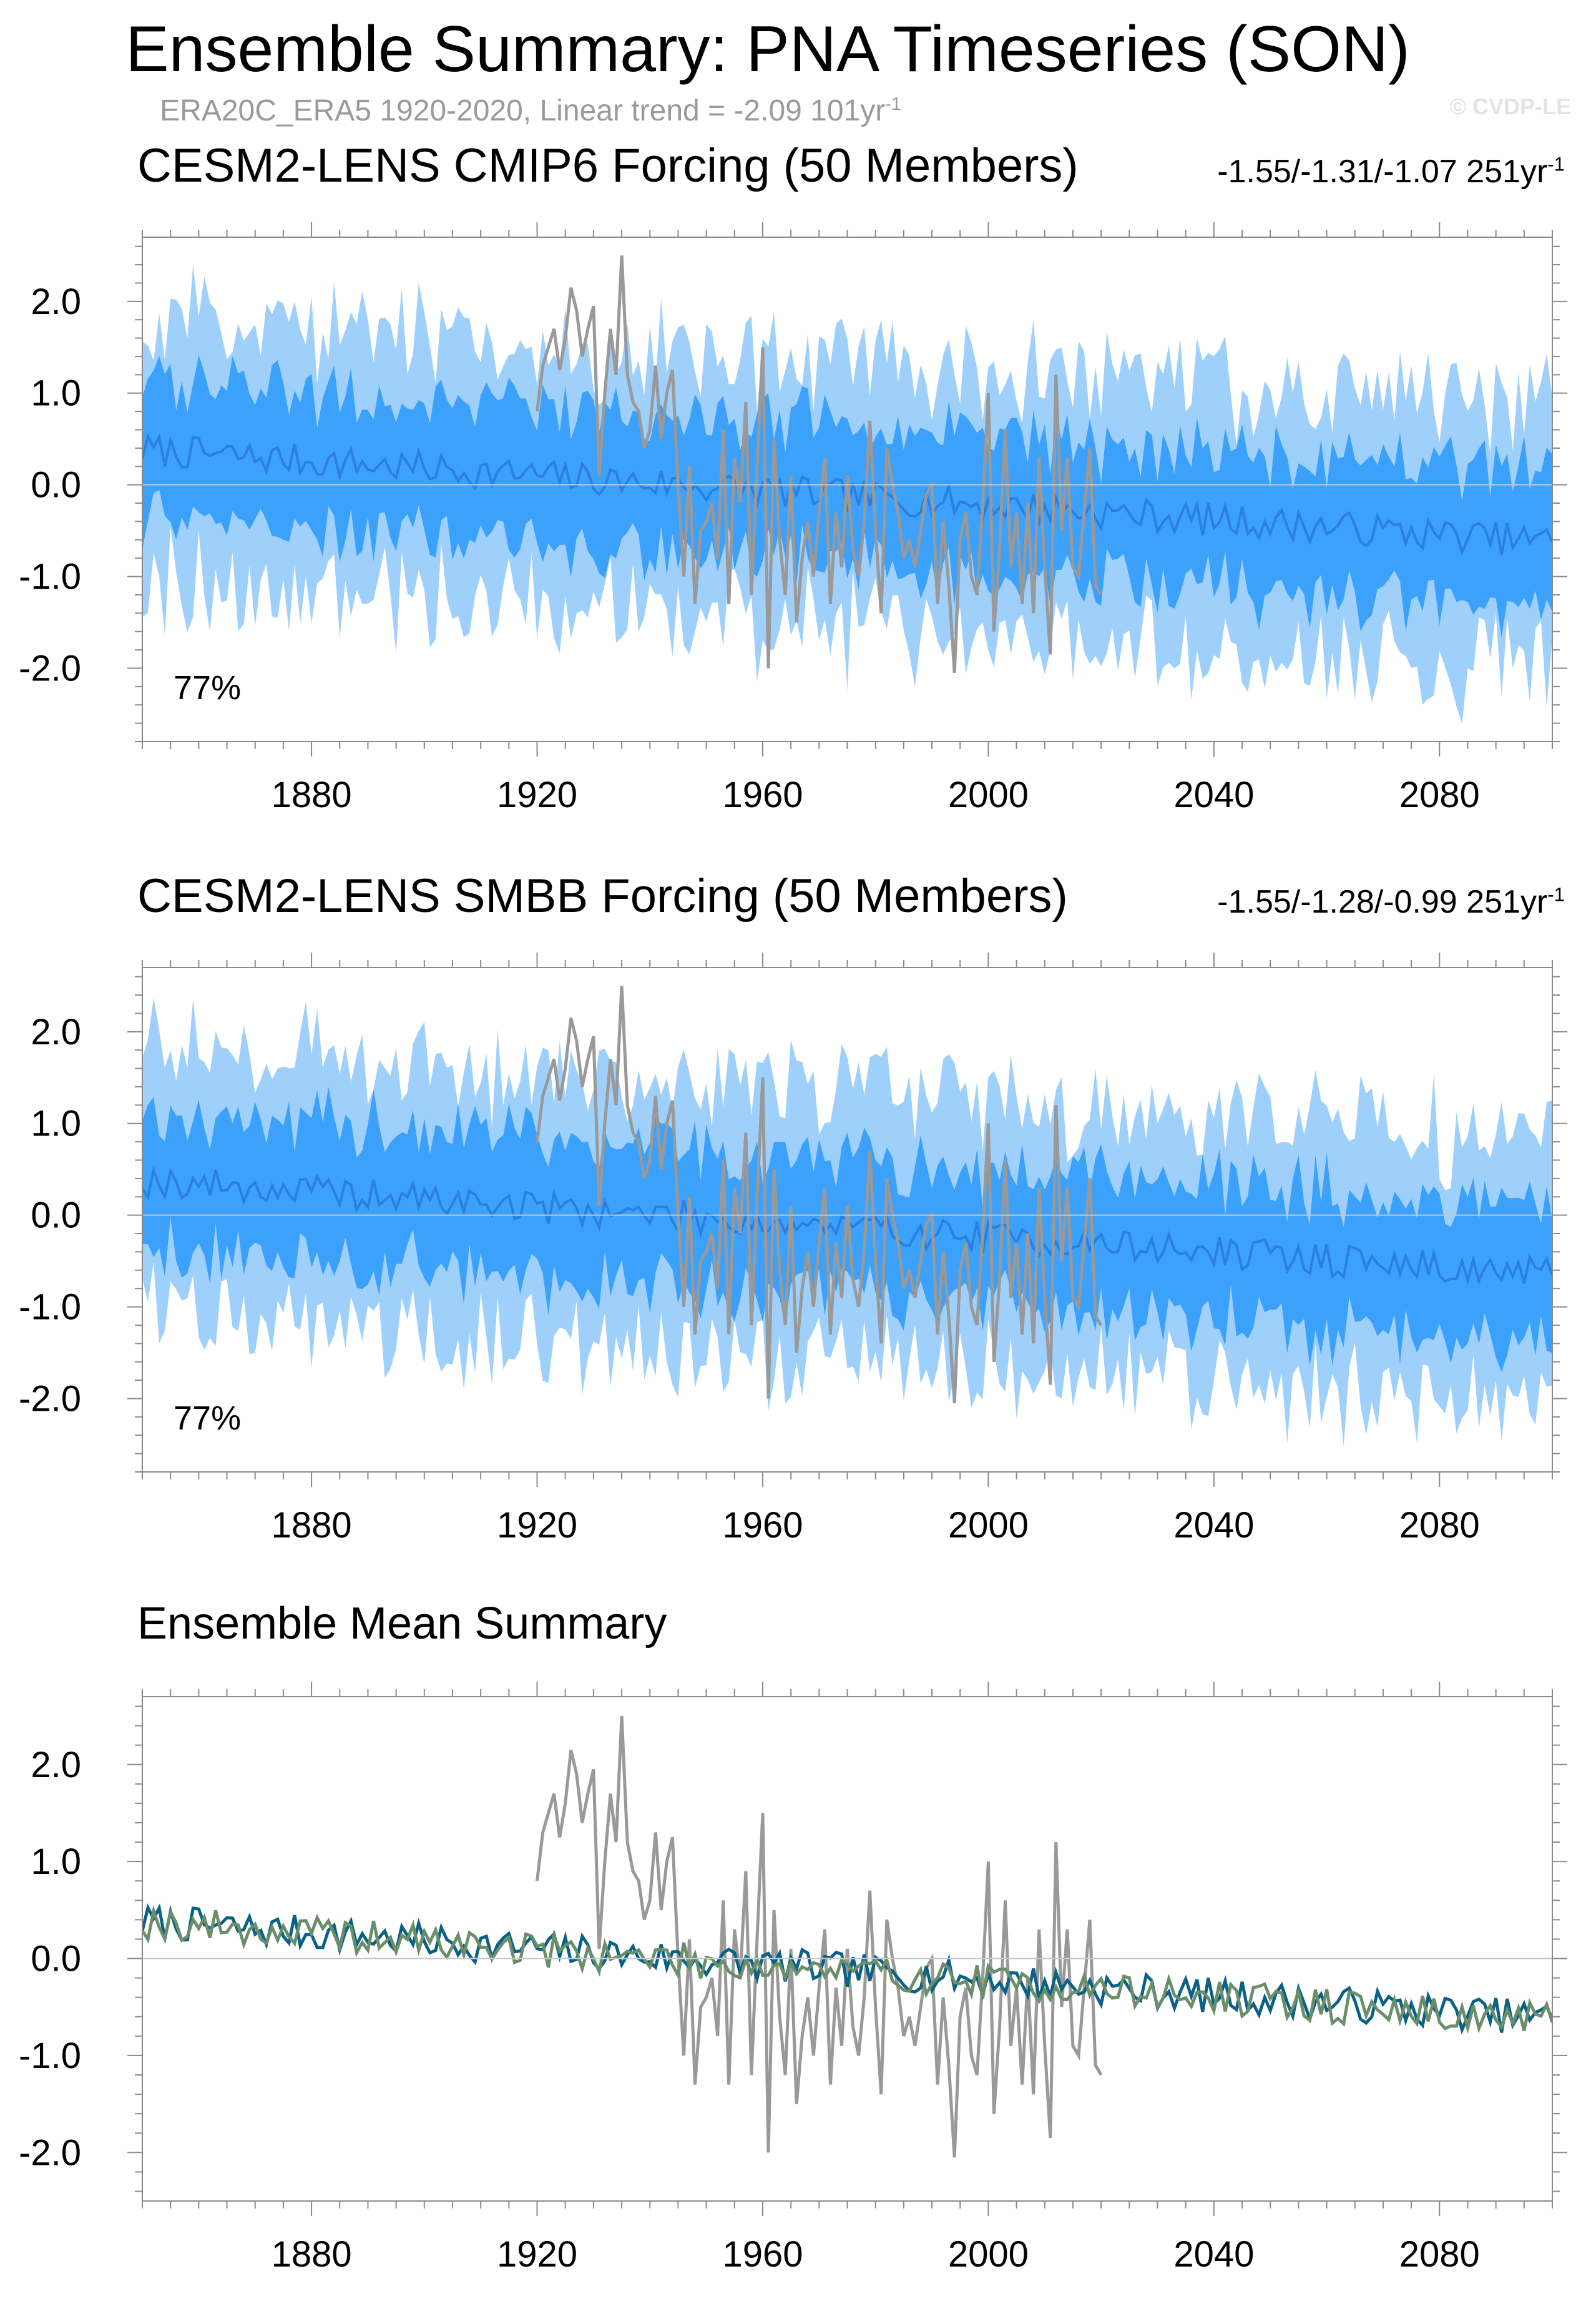  I want to click on trend-label-cmip6: -1.55/-1.31/-1.07 251yr-1, so click(1391, 171).